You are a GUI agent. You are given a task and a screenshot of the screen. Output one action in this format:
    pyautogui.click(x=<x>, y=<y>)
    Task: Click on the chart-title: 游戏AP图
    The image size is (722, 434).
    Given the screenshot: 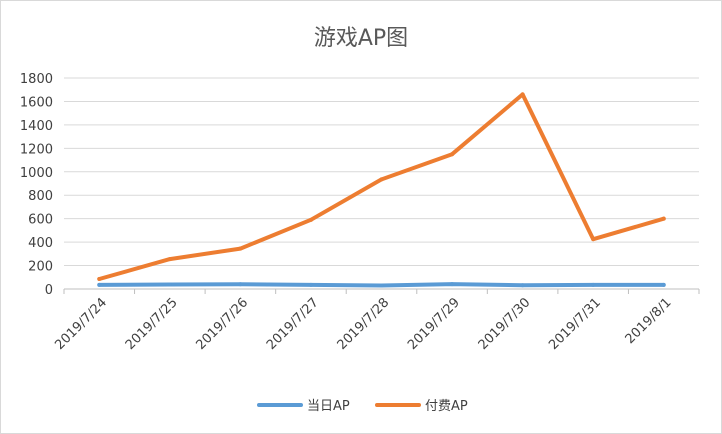 What is the action you would take?
    pyautogui.click(x=361, y=38)
    